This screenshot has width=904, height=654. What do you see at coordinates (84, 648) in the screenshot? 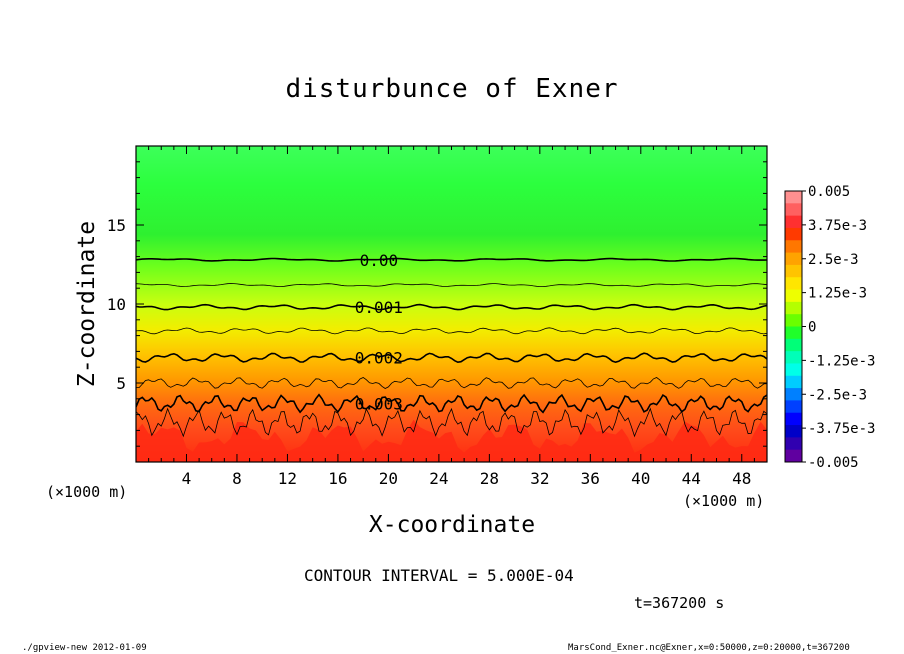
I see `footer-left: ./gpview-new 2012-01-09` at bounding box center [84, 648].